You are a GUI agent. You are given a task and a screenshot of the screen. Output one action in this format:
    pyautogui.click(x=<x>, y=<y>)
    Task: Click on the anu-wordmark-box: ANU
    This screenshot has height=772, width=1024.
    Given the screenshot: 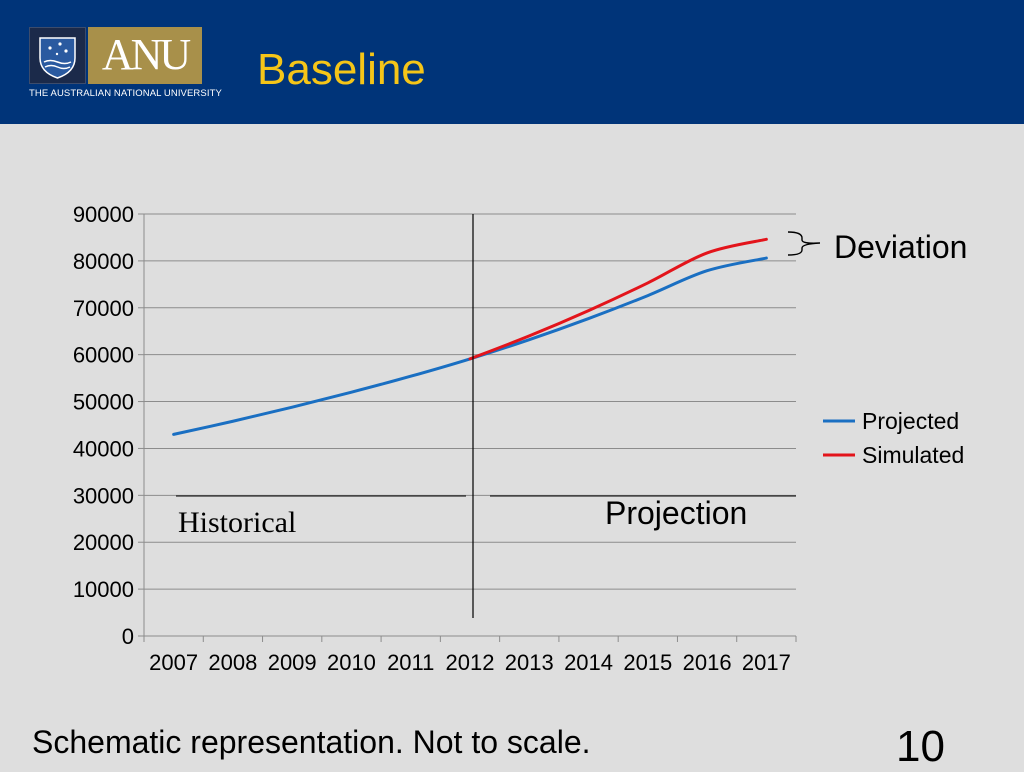 What is the action you would take?
    pyautogui.click(x=145, y=55)
    